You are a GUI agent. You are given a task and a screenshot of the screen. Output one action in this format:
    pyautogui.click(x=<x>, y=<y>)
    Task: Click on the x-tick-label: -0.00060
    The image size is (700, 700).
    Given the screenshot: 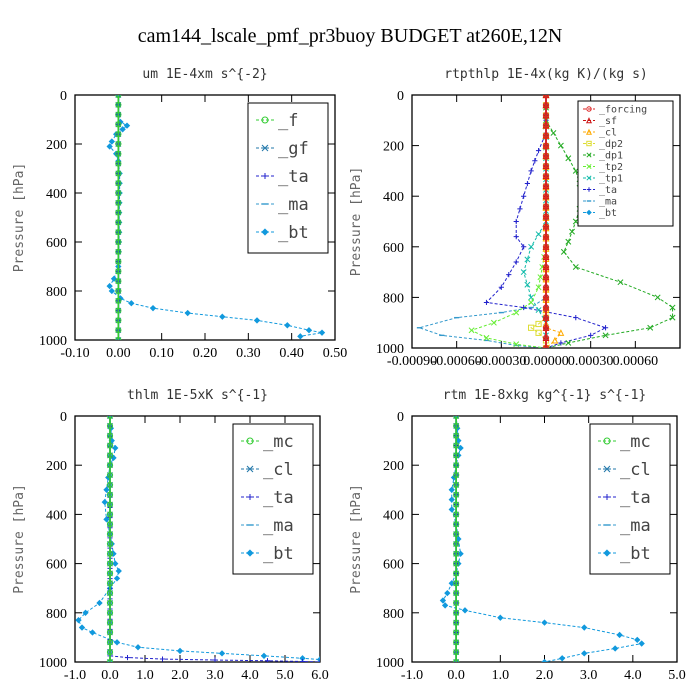 What is the action you would take?
    pyautogui.click(x=457, y=361)
    